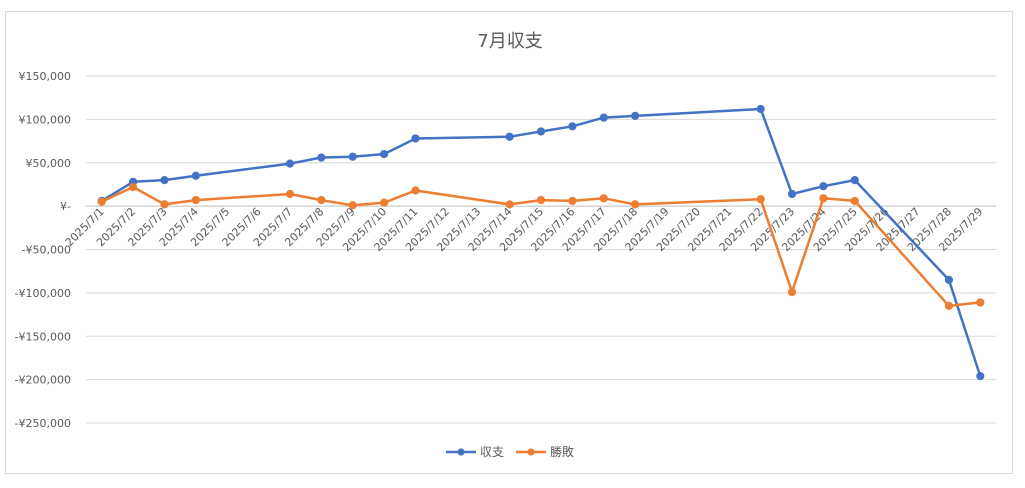 The height and width of the screenshot is (488, 1025). Describe the element at coordinates (46, 250) in the screenshot. I see `y-tick-label: -¥50,000` at that location.